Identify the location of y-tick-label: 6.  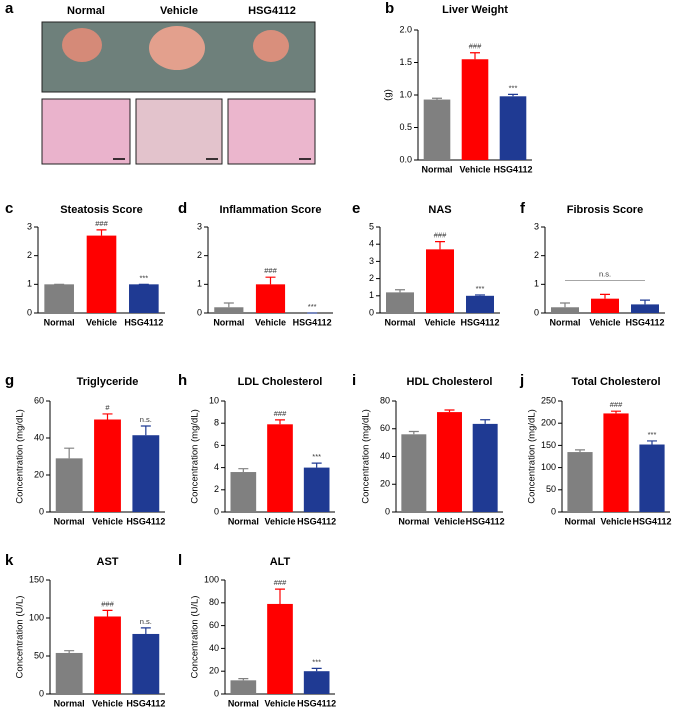
(216, 445).